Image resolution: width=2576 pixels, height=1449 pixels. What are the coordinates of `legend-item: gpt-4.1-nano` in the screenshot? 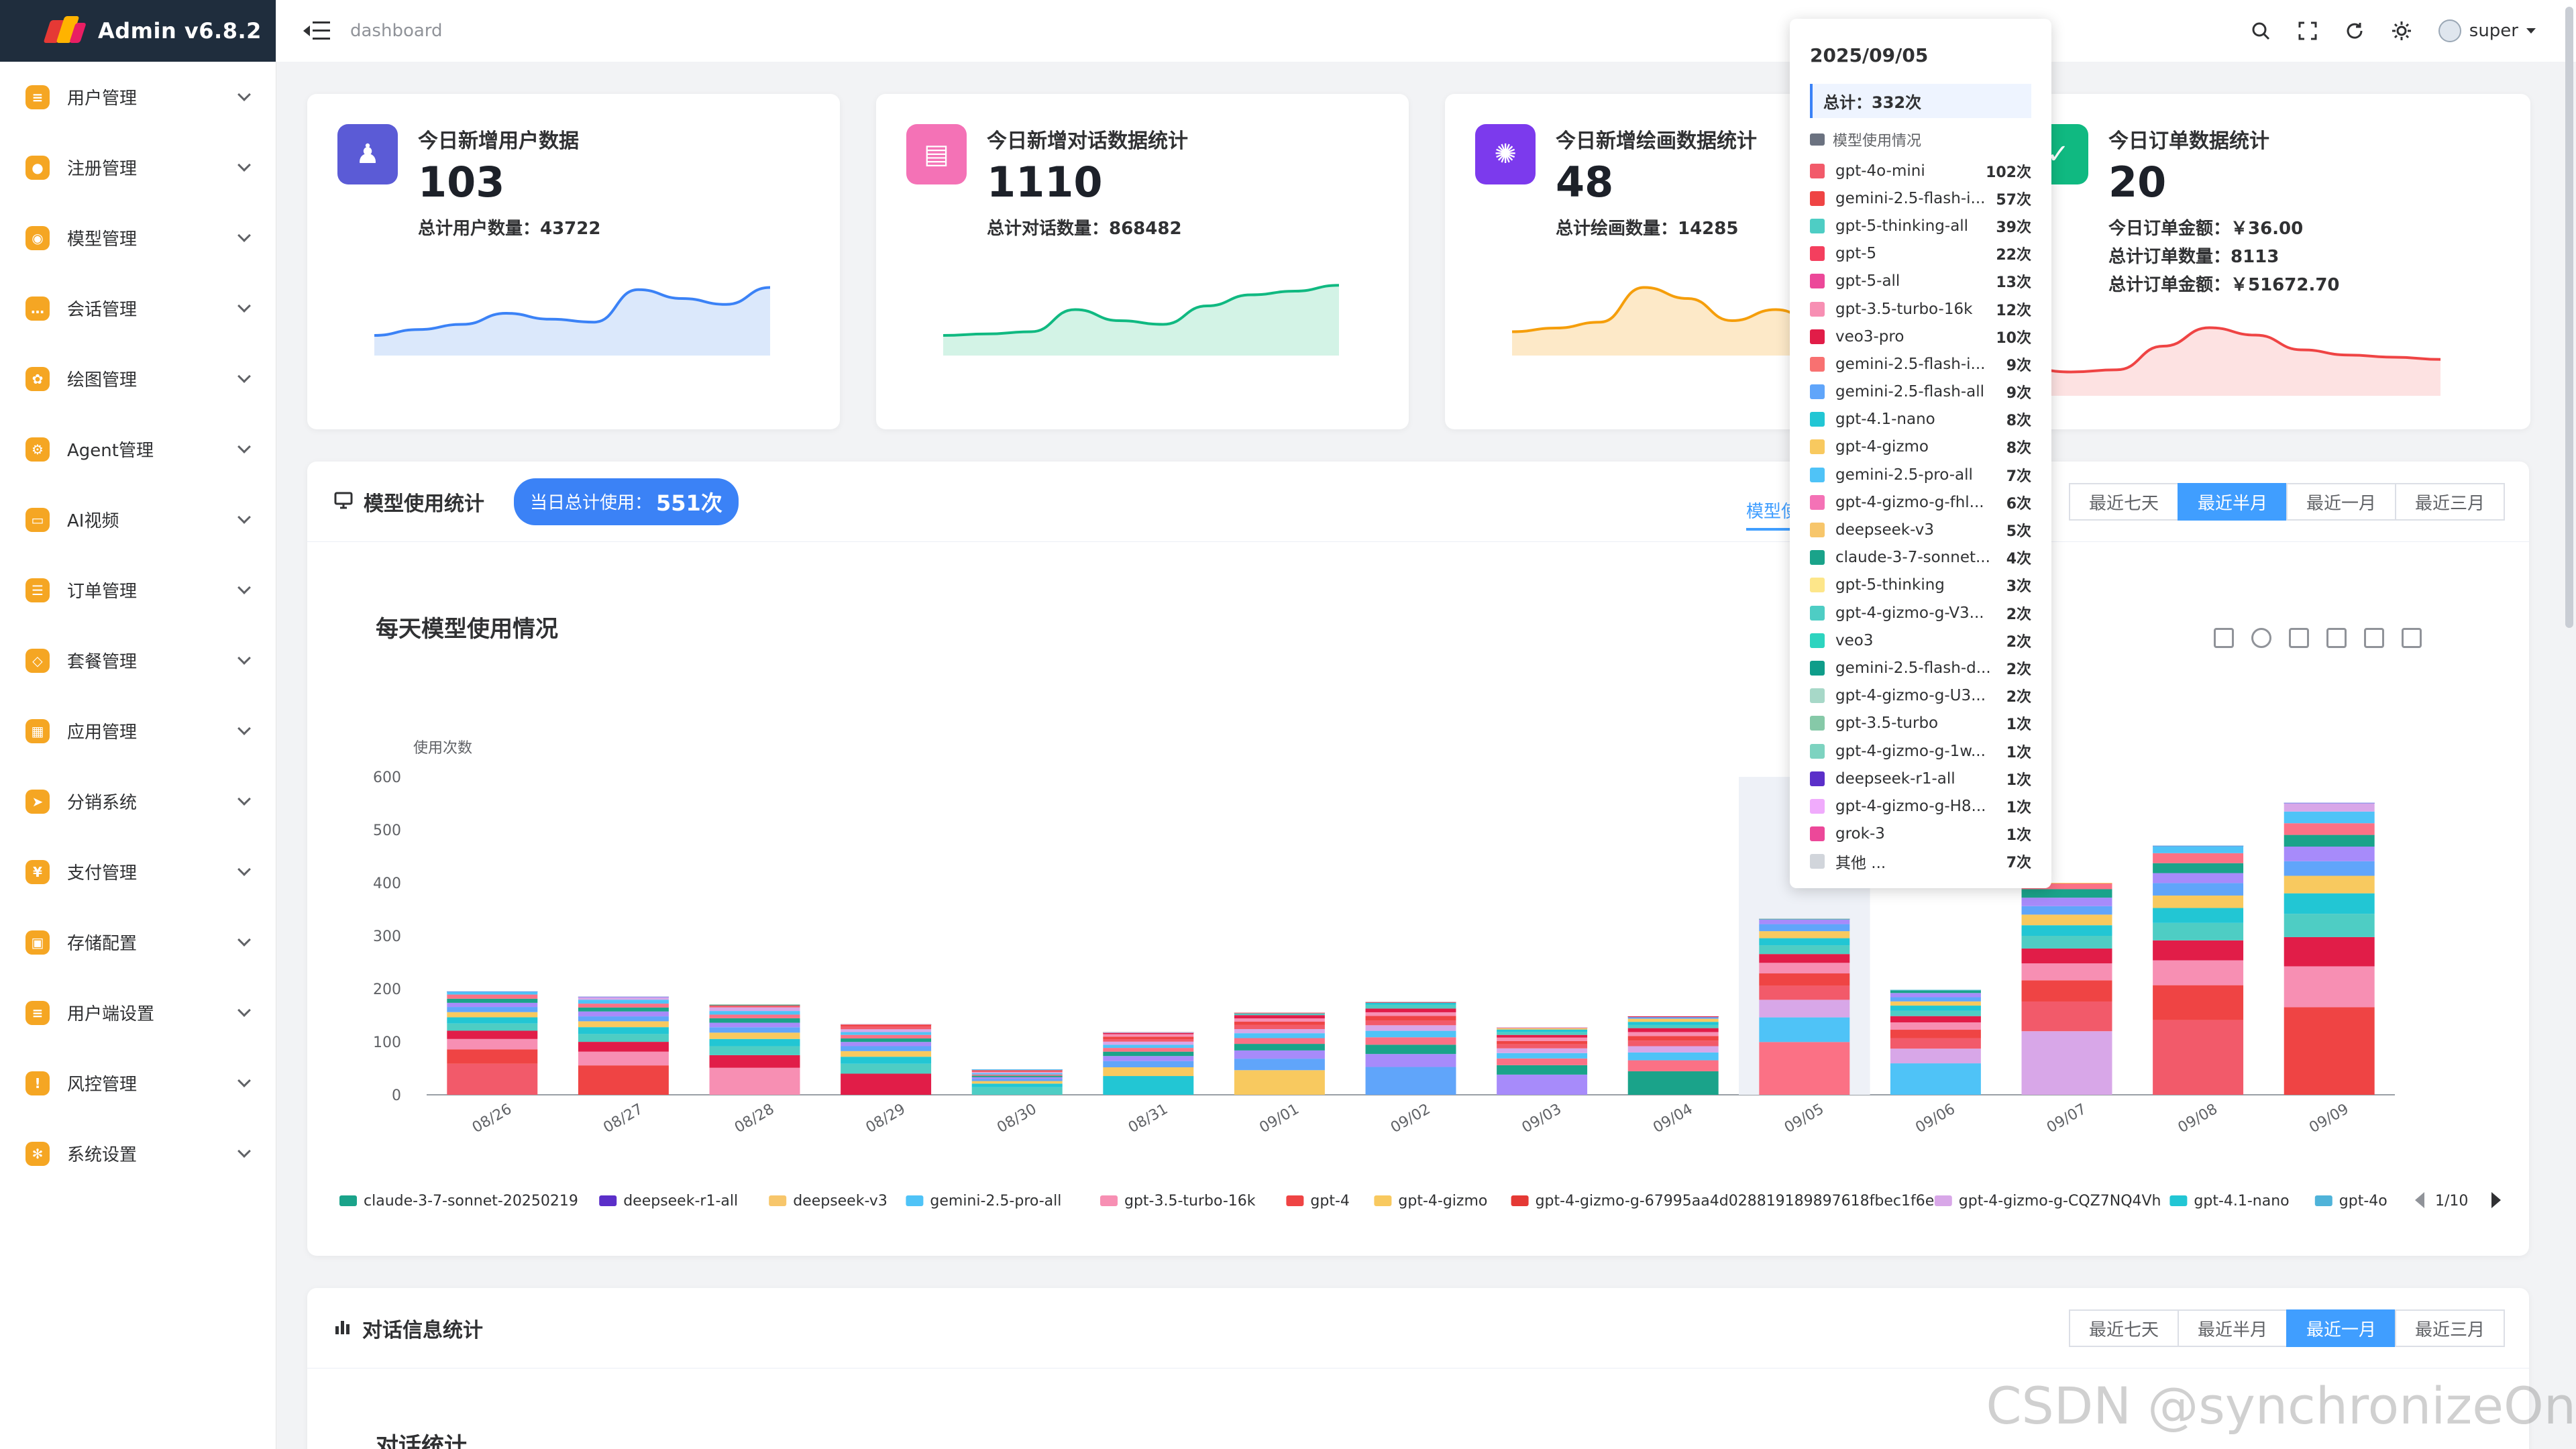 It's located at (2241, 1201).